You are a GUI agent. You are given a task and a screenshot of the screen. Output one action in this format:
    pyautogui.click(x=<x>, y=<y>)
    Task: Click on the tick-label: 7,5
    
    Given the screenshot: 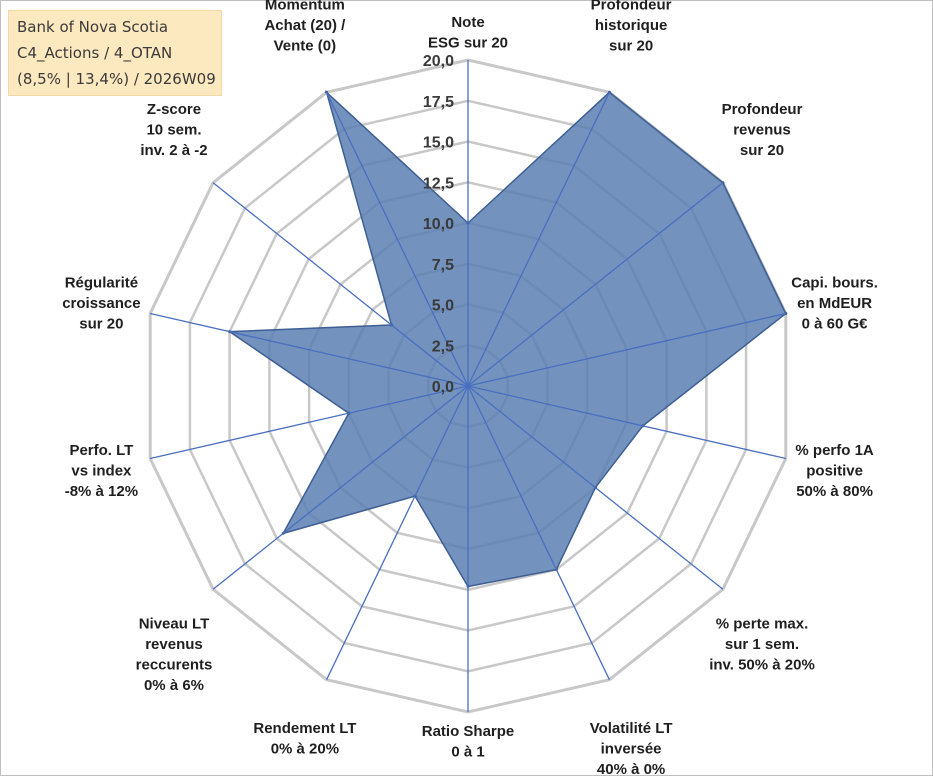 What is the action you would take?
    pyautogui.click(x=443, y=265)
    